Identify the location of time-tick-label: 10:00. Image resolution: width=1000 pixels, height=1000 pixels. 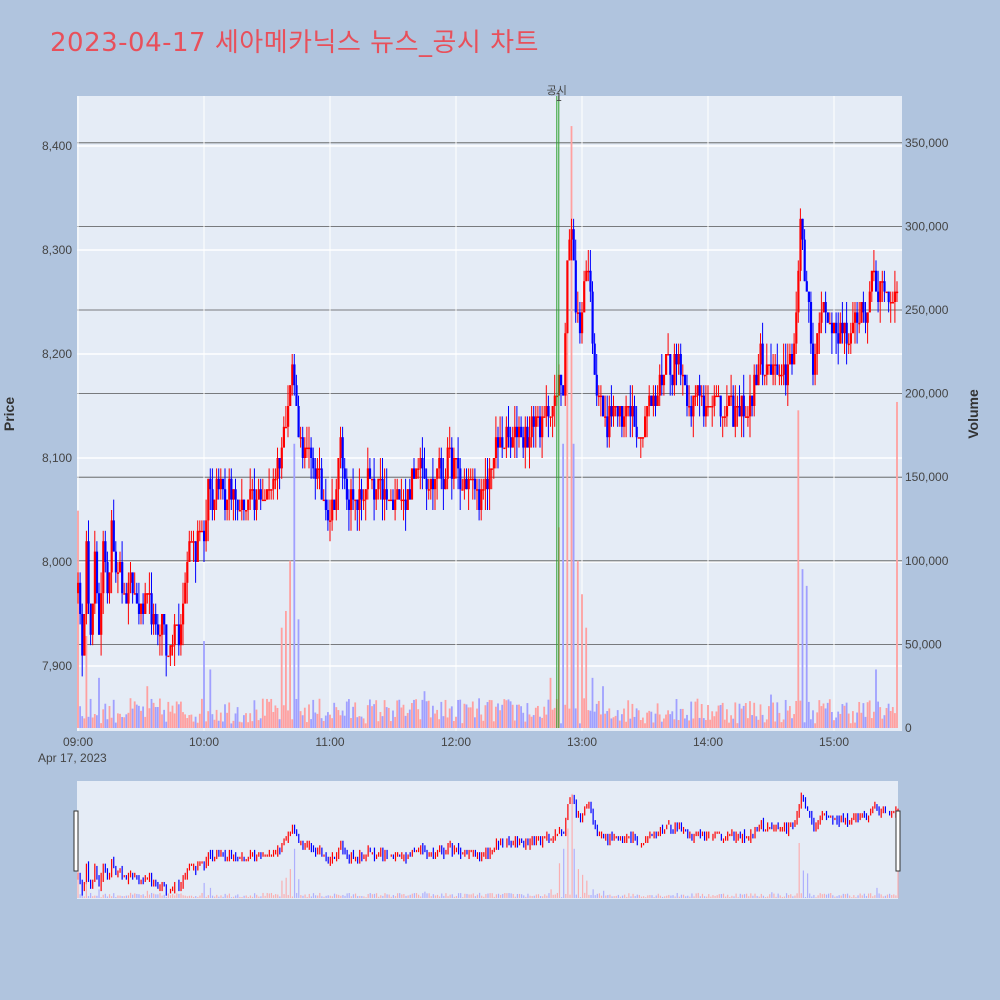
(204, 742).